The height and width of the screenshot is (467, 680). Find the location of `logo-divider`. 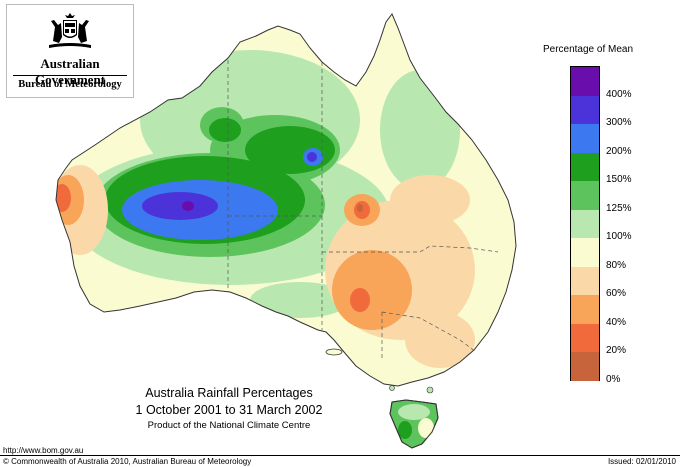

logo-divider is located at coordinates (70, 75).